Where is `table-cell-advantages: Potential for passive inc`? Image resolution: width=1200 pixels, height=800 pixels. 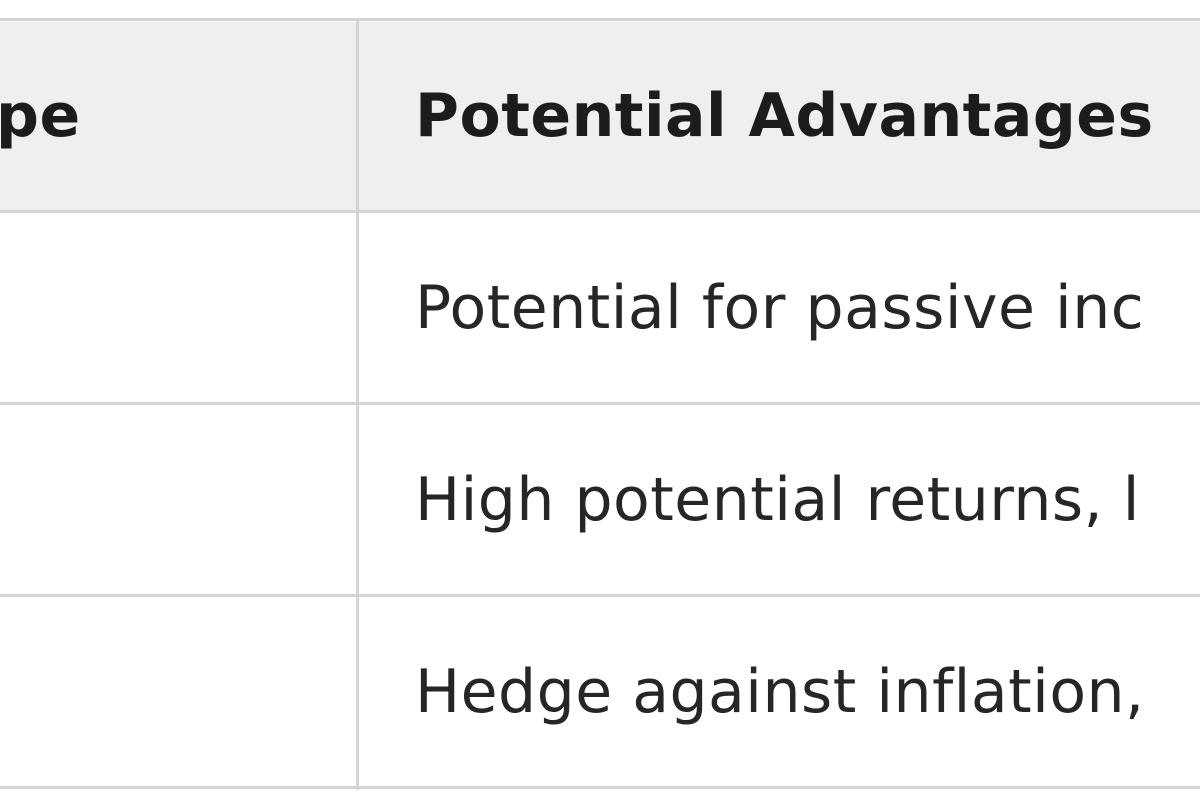 table-cell-advantages: Potential for passive inc is located at coordinates (780, 308).